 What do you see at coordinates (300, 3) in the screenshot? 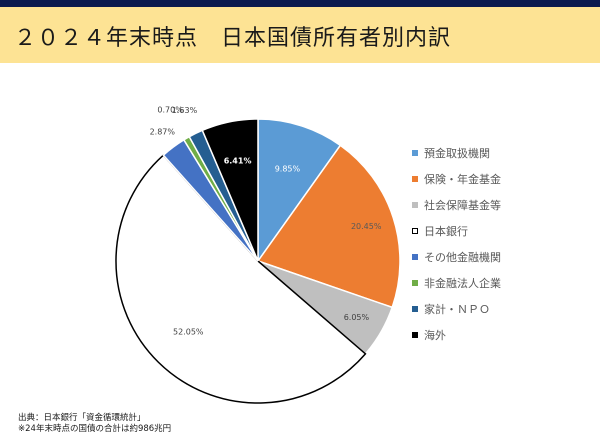
I see `top-accent-bar` at bounding box center [300, 3].